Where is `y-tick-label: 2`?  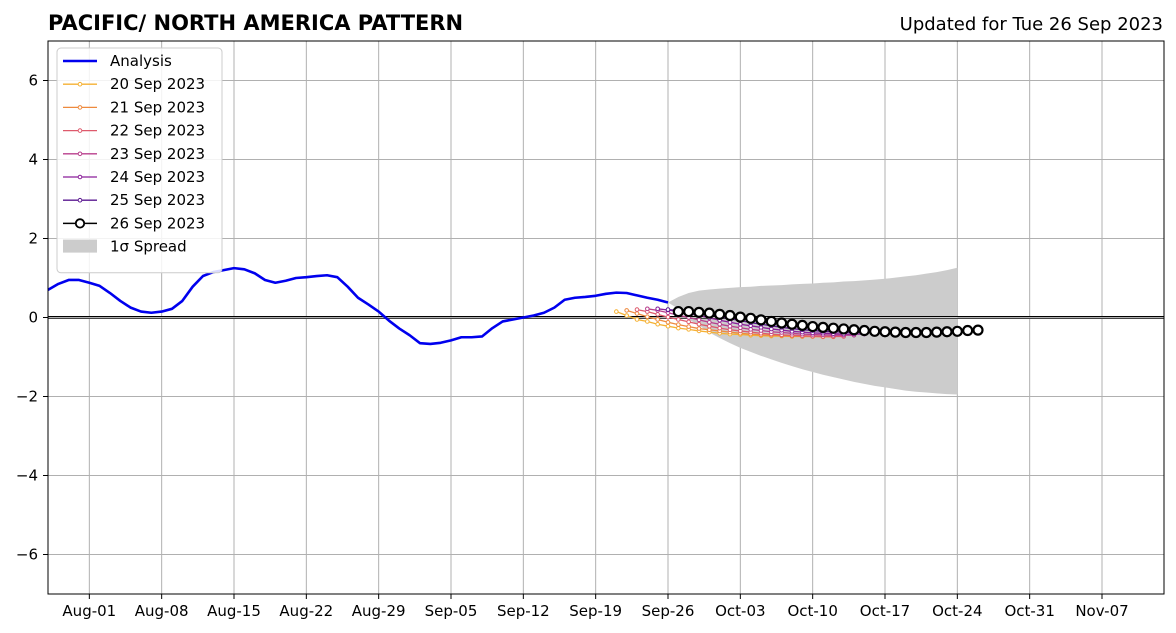
y-tick-label: 2 is located at coordinates (33, 239).